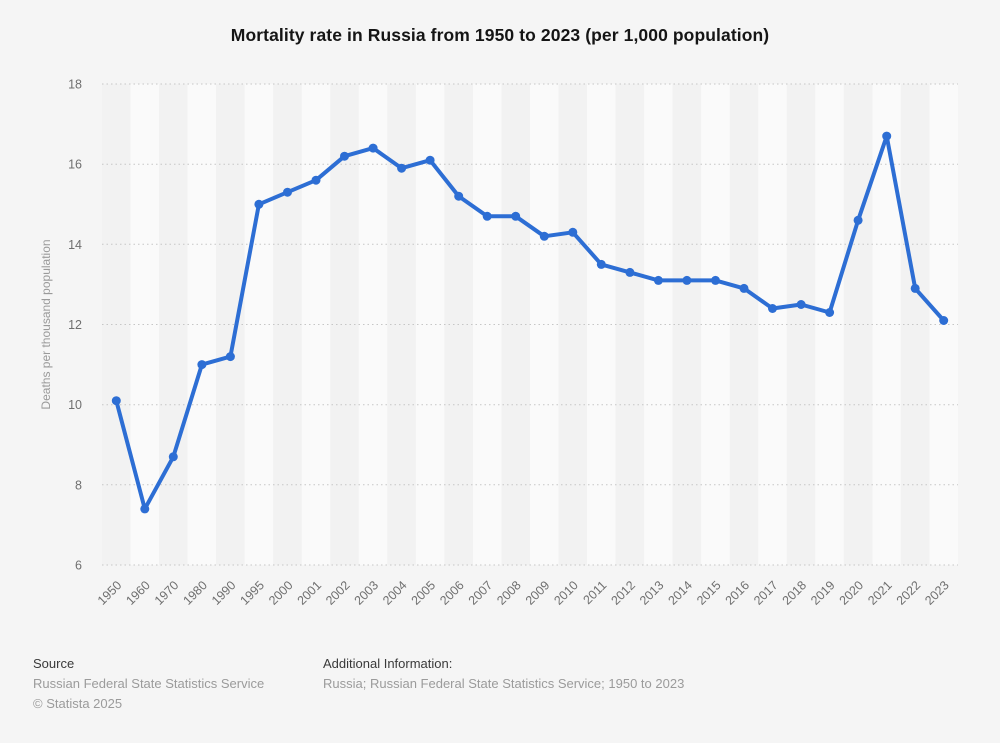  What do you see at coordinates (738, 593) in the screenshot?
I see `x-tick-label: 2016` at bounding box center [738, 593].